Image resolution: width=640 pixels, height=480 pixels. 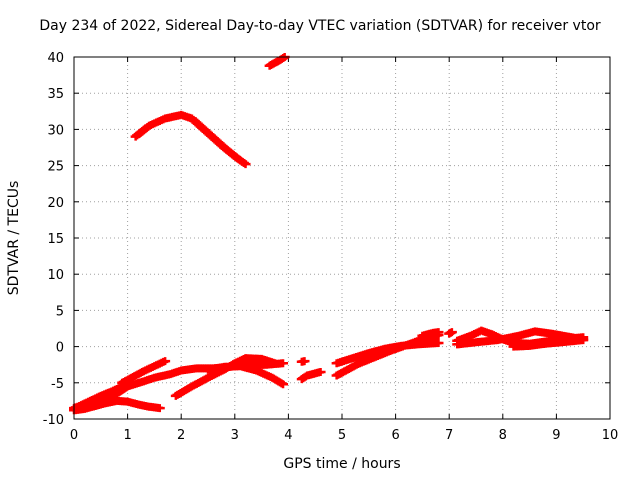 I want to click on y-axis-label: SDTVAR / TECUs, so click(x=14, y=238).